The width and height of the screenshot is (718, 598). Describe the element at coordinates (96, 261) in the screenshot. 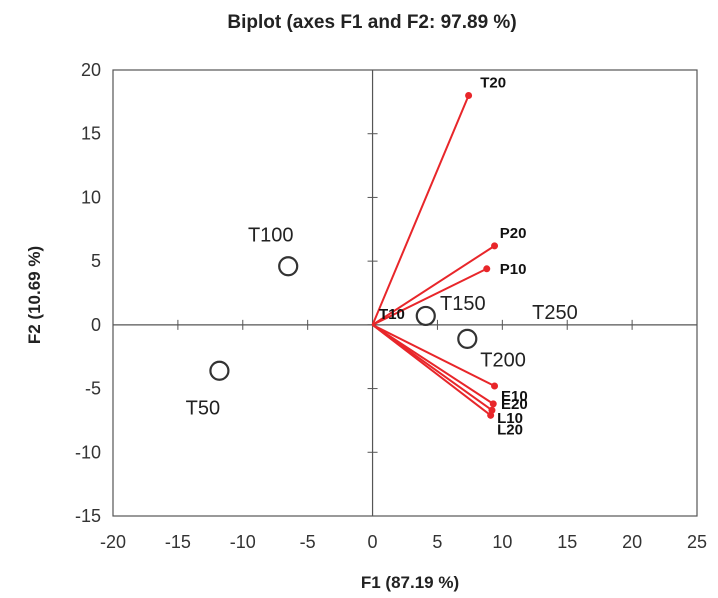

I see `y-tick-label: 5` at that location.